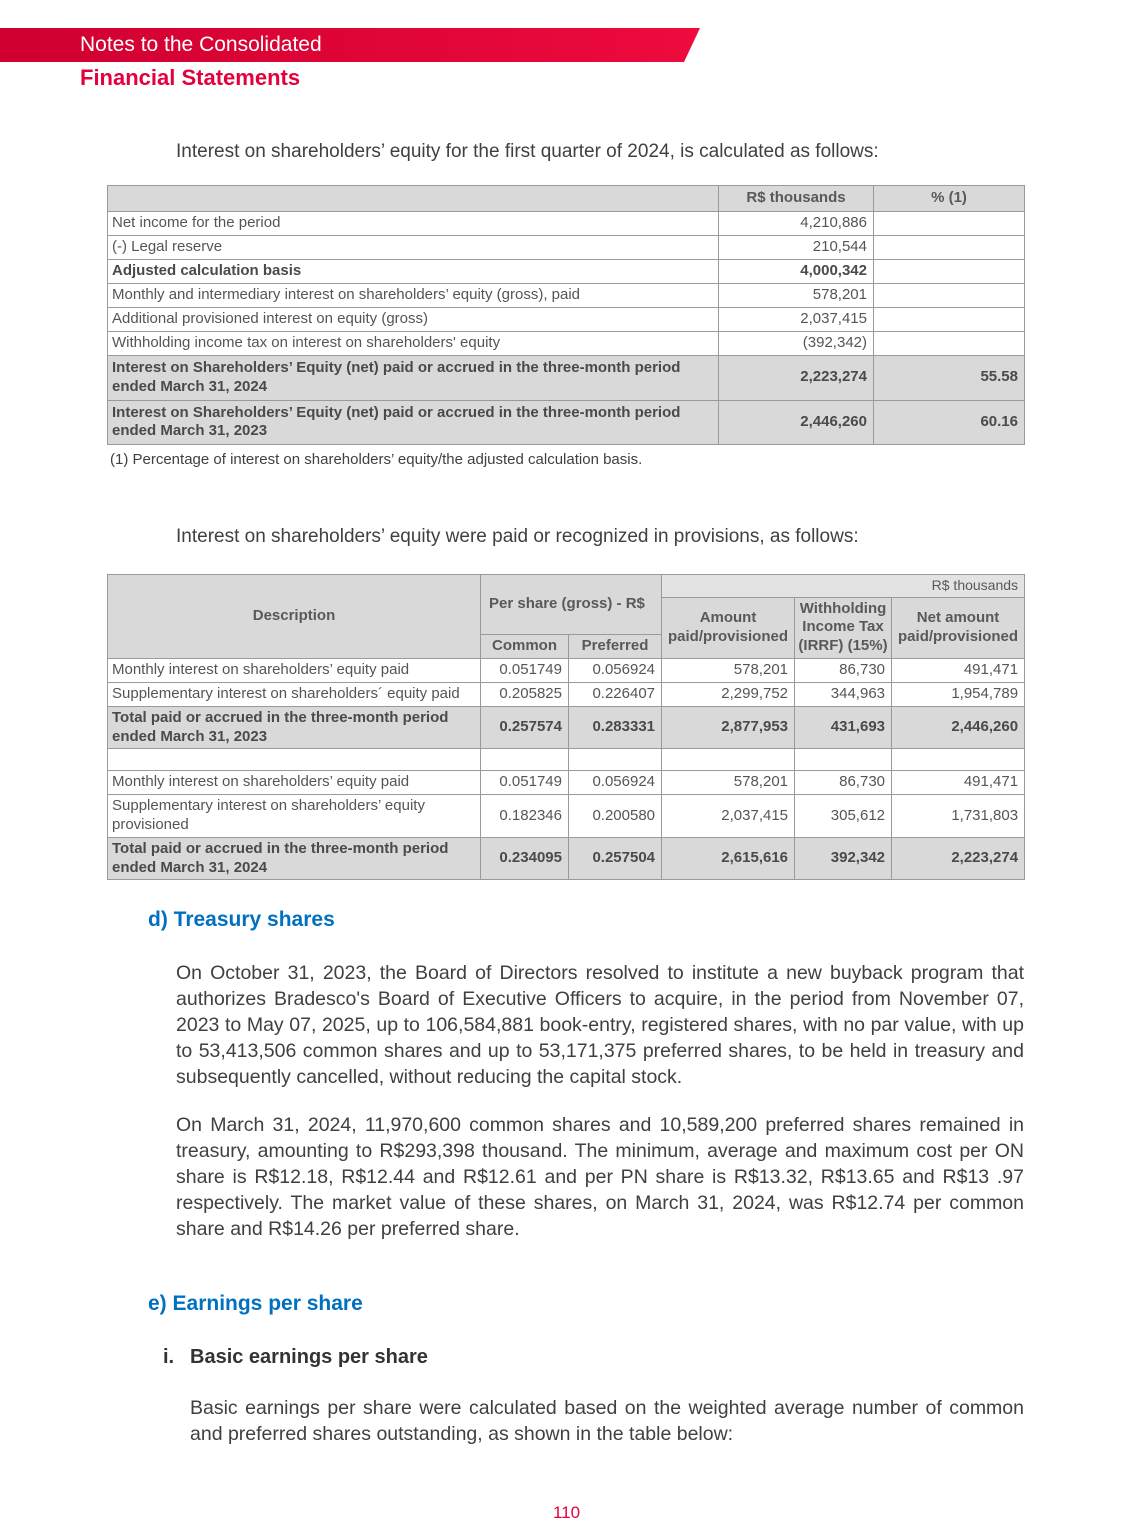 The image size is (1133, 1539). I want to click on header-preferred: Preferred, so click(615, 646).